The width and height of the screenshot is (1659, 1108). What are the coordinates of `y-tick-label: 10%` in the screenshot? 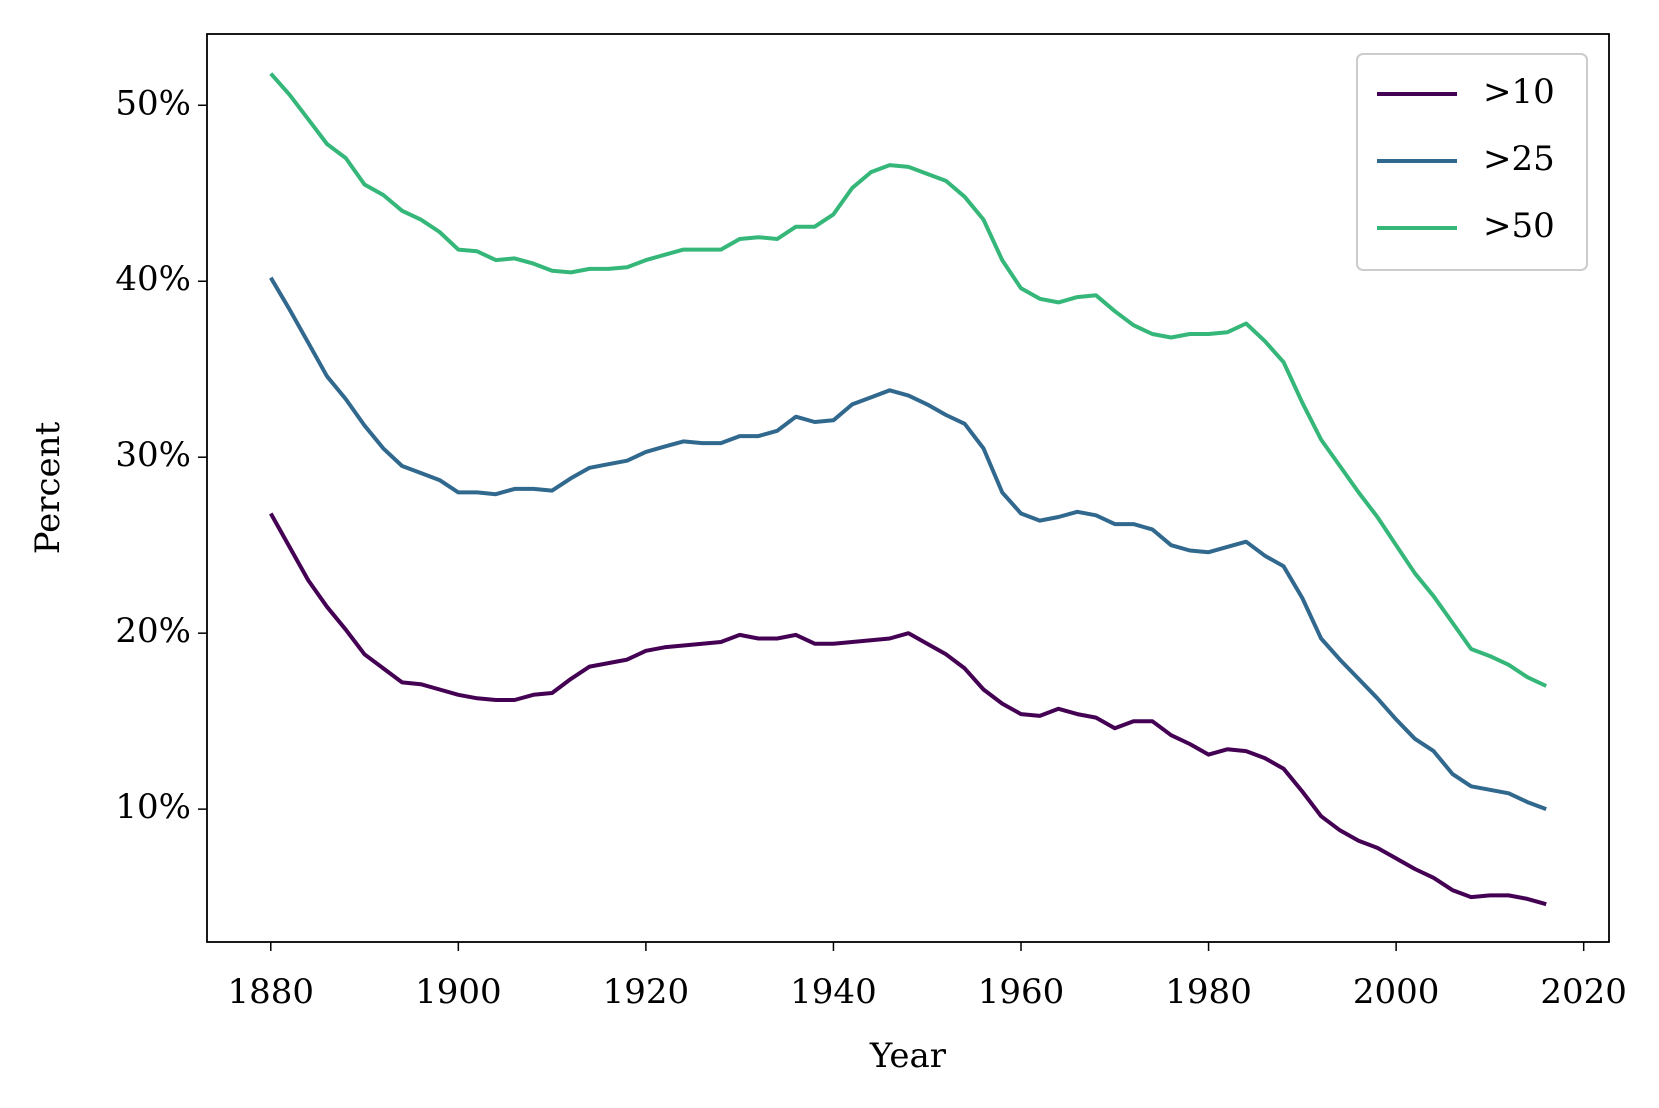 It's located at (153, 807).